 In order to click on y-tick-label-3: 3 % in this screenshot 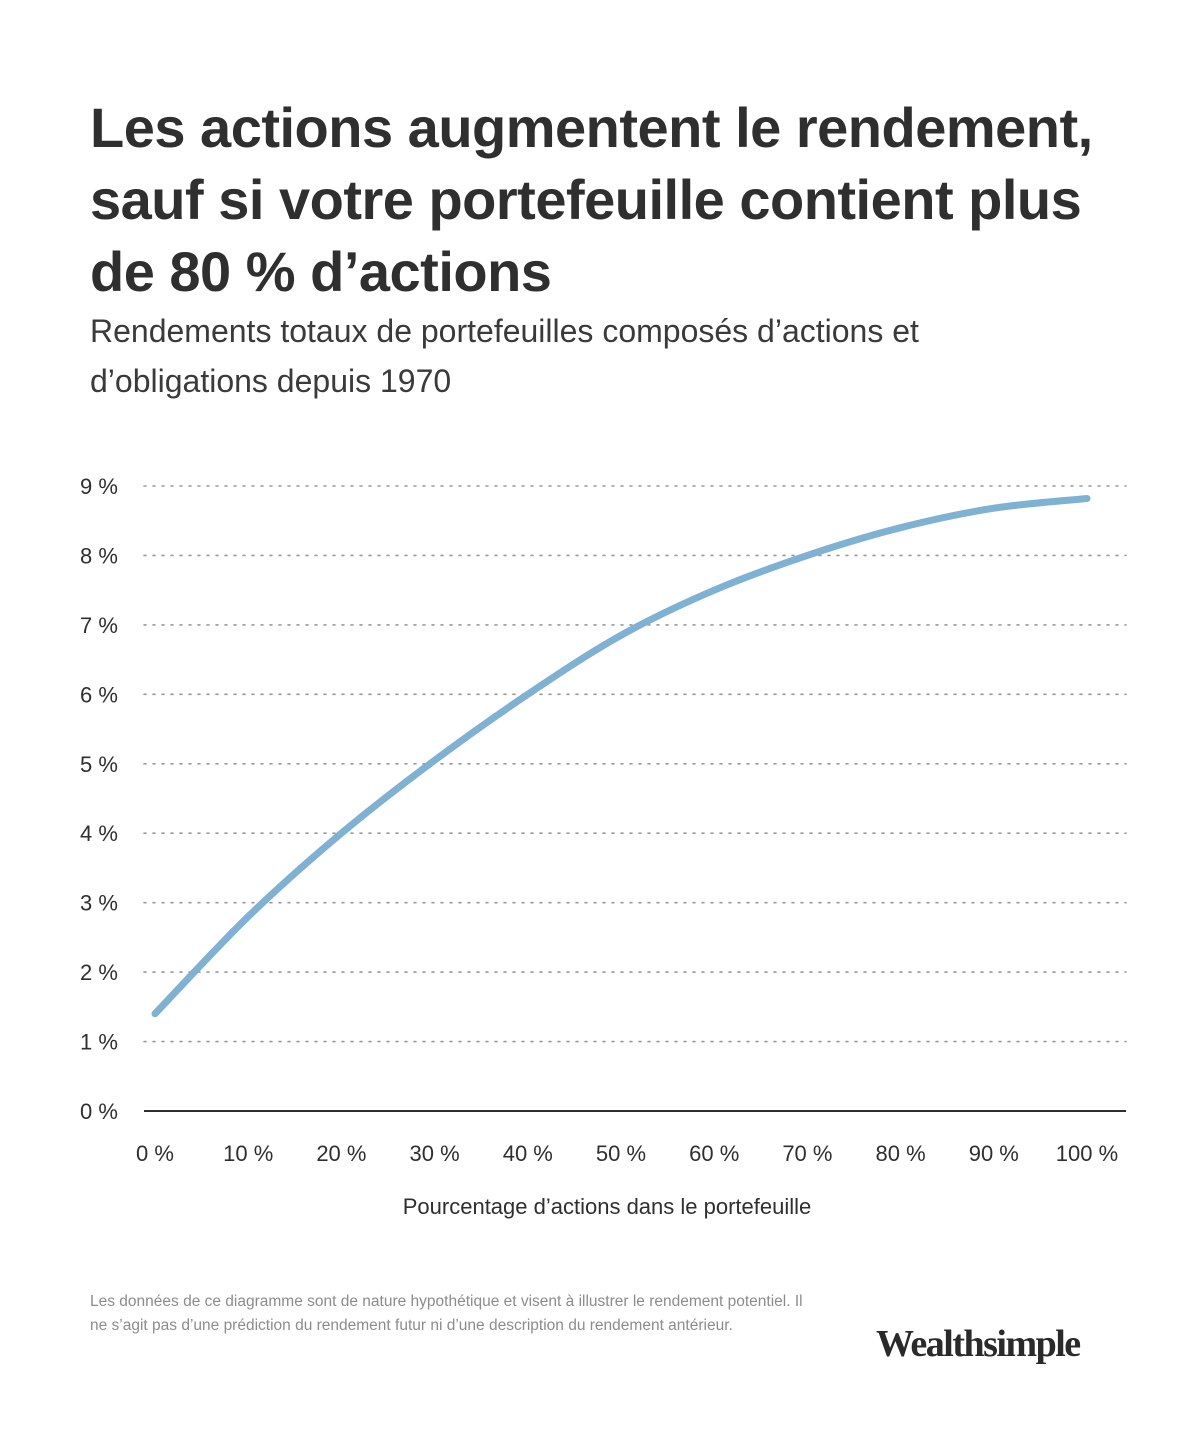, I will do `click(99, 903)`.